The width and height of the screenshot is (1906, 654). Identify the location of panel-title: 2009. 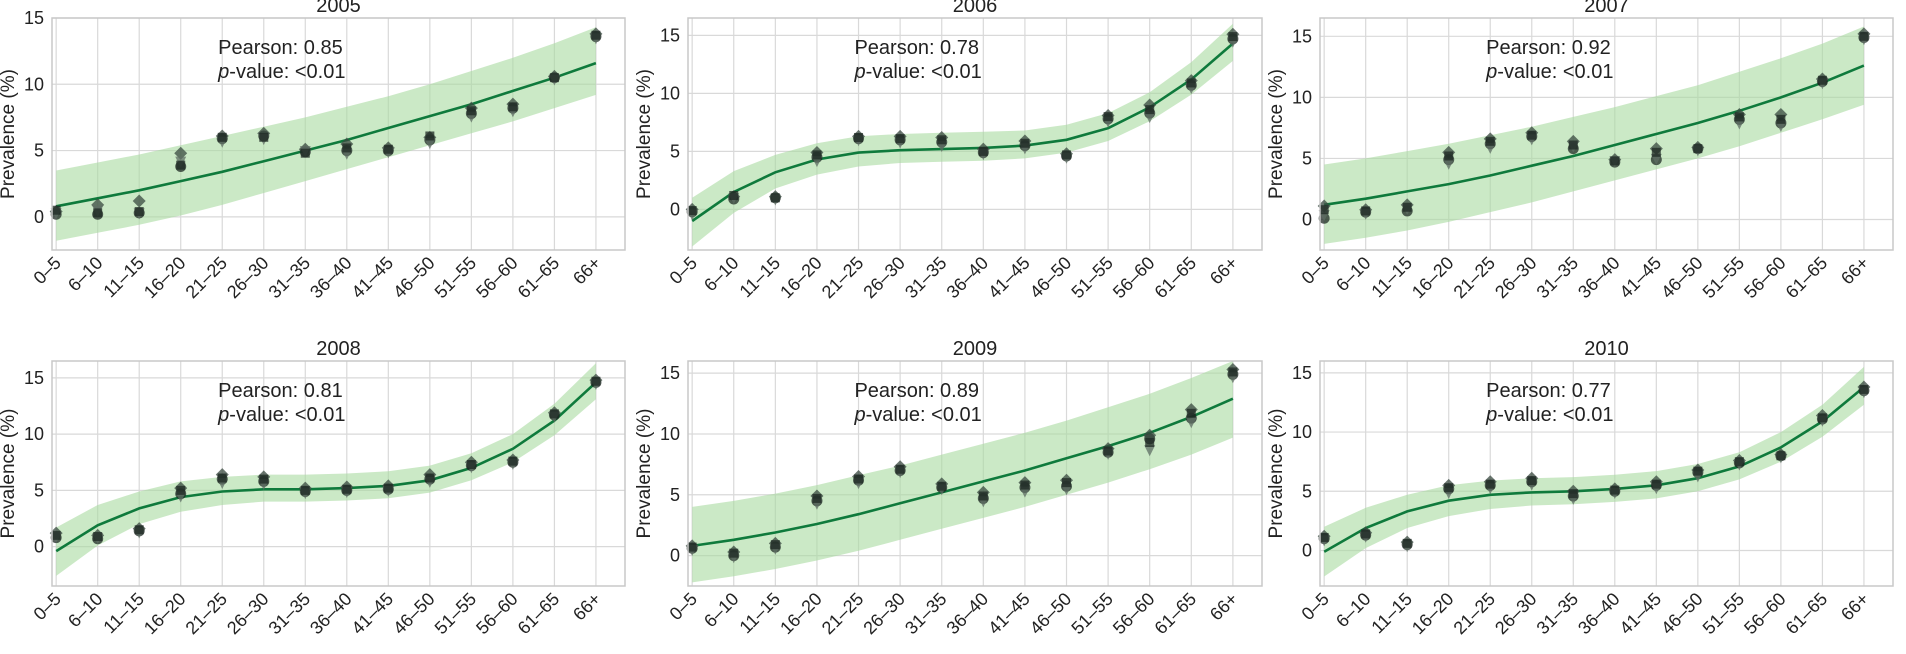
(975, 349).